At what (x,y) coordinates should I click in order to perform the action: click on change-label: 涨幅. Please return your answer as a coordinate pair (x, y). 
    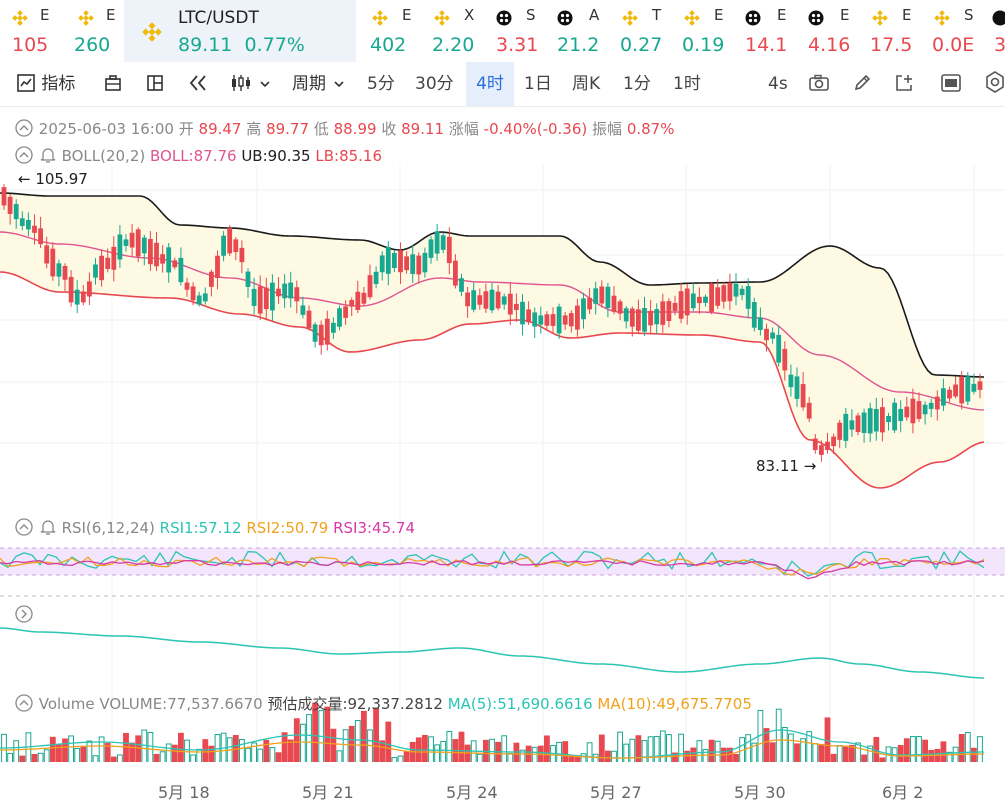
    Looking at the image, I should click on (463, 129).